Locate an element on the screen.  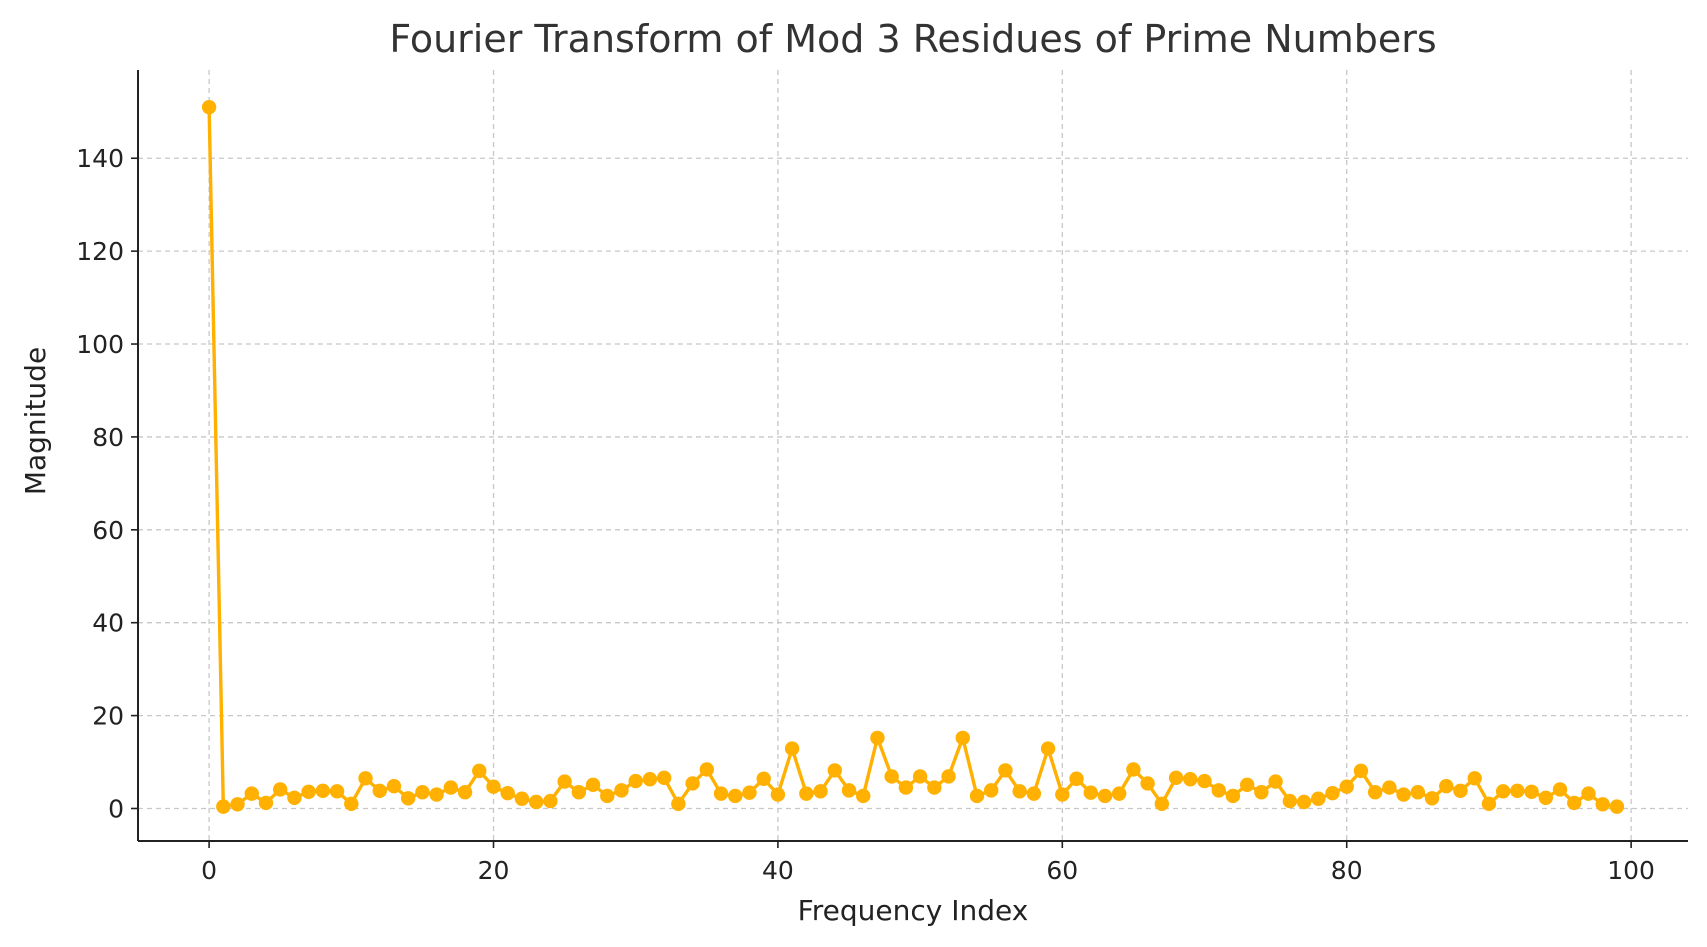
y-tick-label-7: 140 is located at coordinates (100, 158).